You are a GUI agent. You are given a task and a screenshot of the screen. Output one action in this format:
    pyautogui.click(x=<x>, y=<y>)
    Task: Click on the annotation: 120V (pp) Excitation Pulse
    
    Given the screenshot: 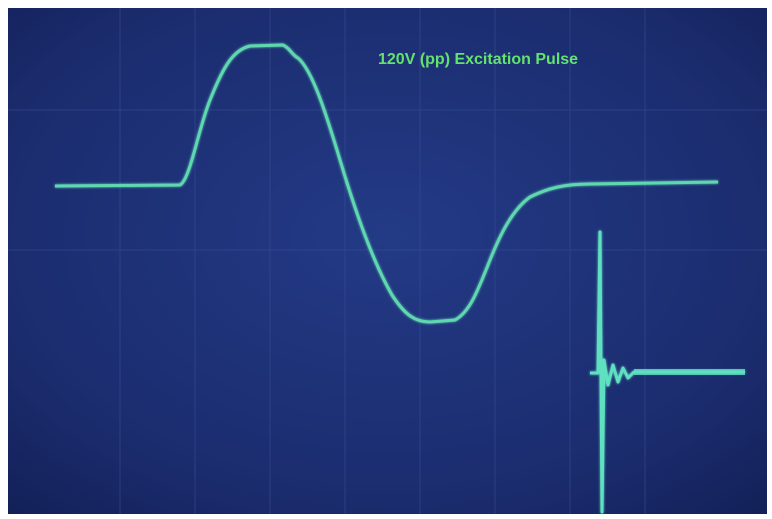 What is the action you would take?
    pyautogui.click(x=478, y=59)
    